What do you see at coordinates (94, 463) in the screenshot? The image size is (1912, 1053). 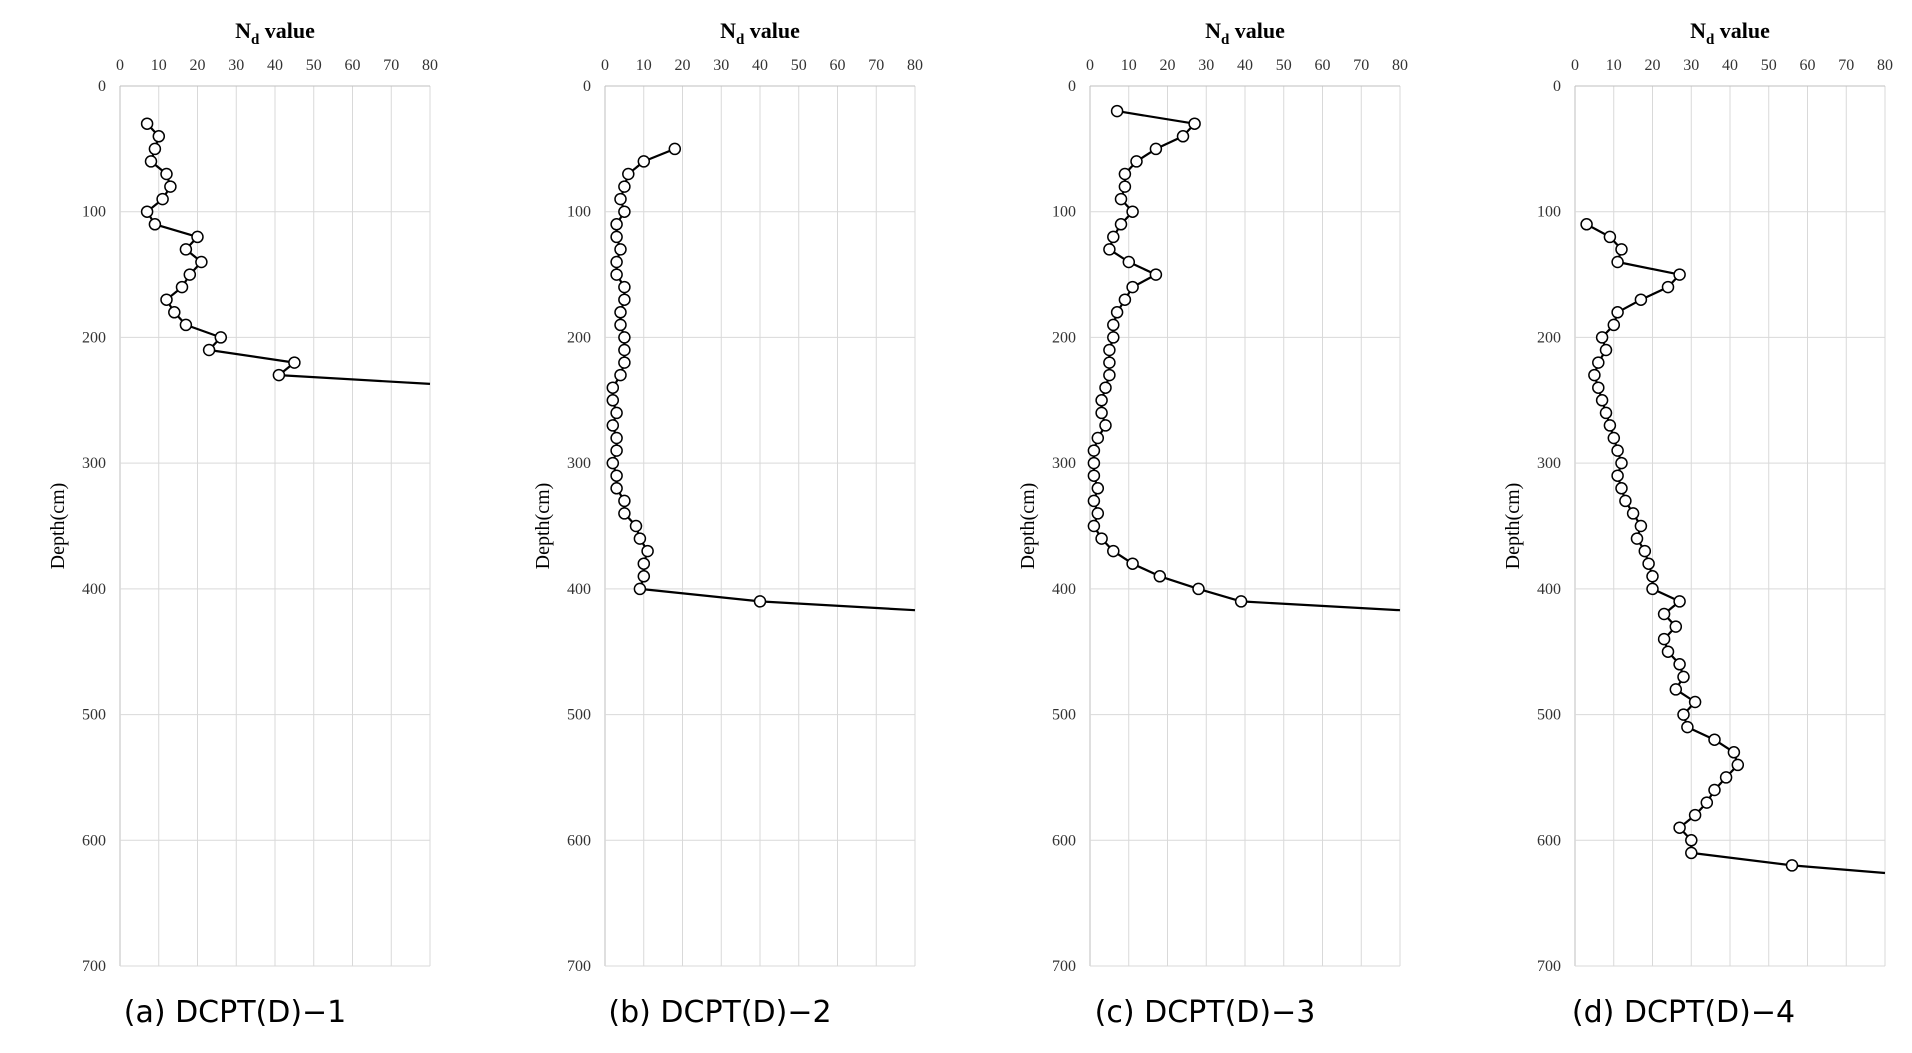 I see `y-tick-label: 300` at bounding box center [94, 463].